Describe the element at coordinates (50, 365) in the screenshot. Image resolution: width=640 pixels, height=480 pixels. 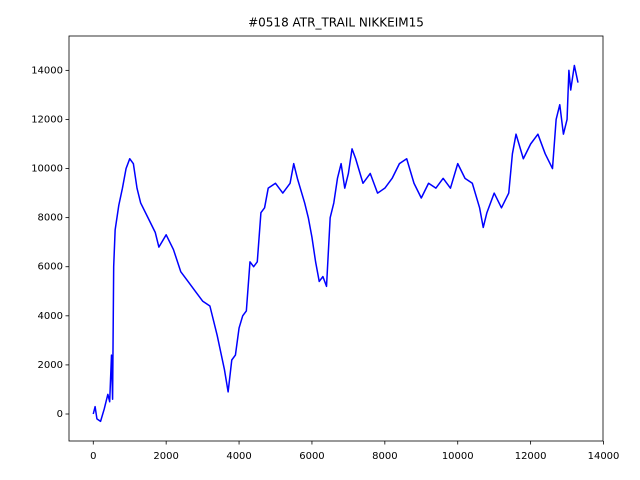
I see `y-tick-label: 2000` at that location.